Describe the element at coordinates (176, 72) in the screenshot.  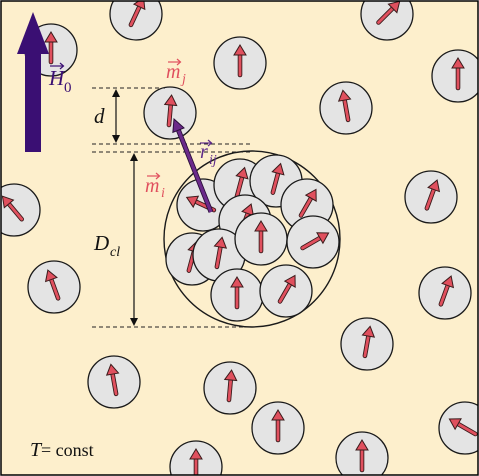
I see `moment-j-label: m j` at that location.